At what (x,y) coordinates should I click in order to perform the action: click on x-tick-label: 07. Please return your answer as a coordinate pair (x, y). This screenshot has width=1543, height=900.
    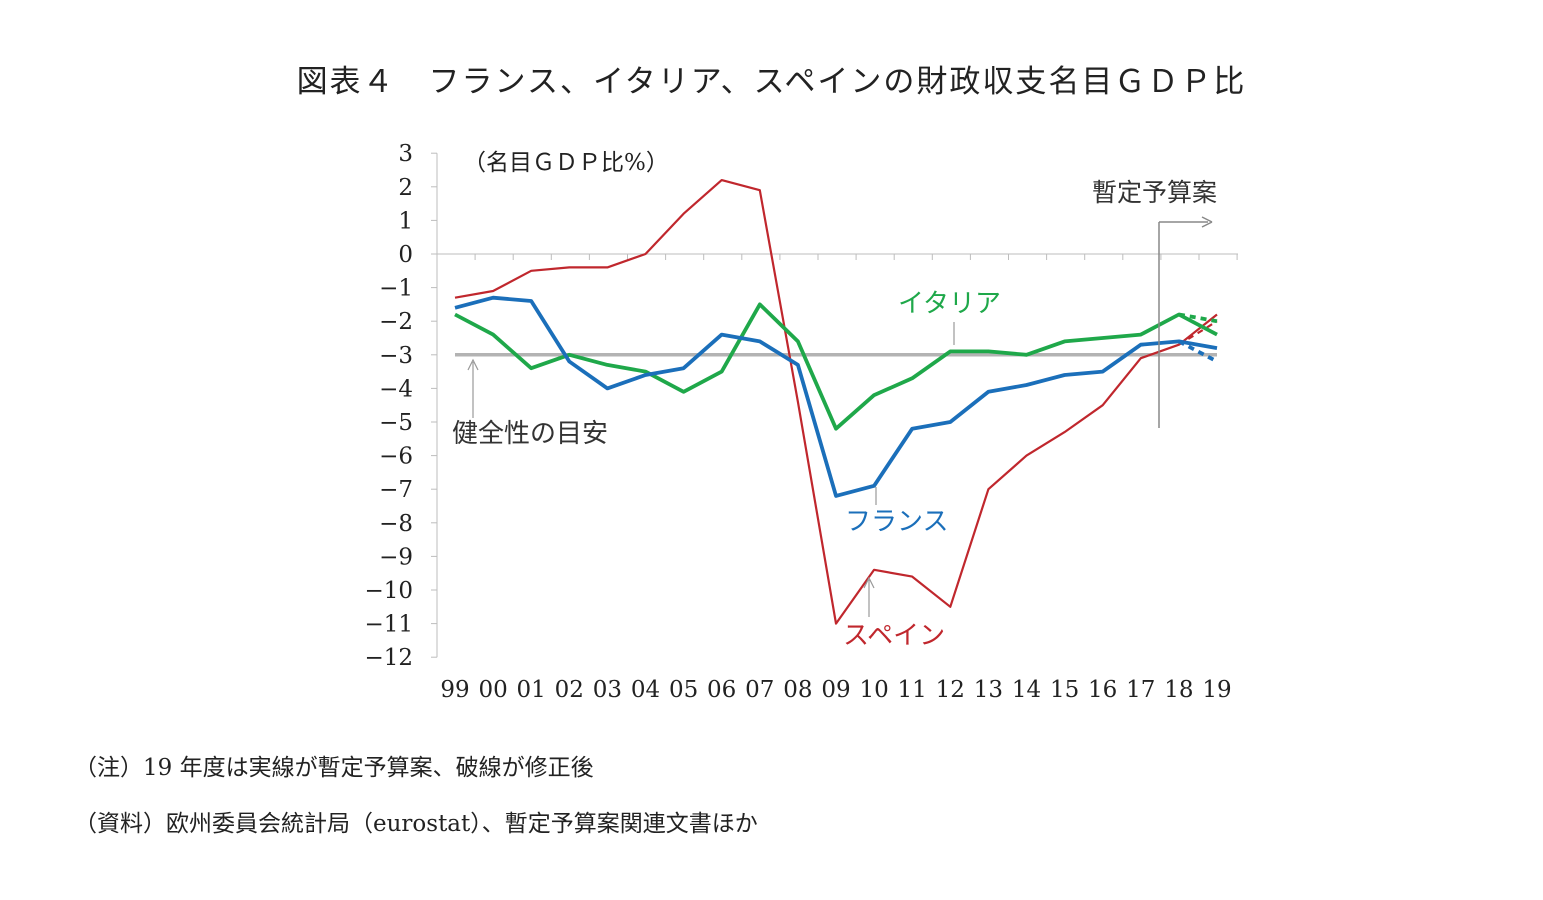
    Looking at the image, I should click on (759, 690).